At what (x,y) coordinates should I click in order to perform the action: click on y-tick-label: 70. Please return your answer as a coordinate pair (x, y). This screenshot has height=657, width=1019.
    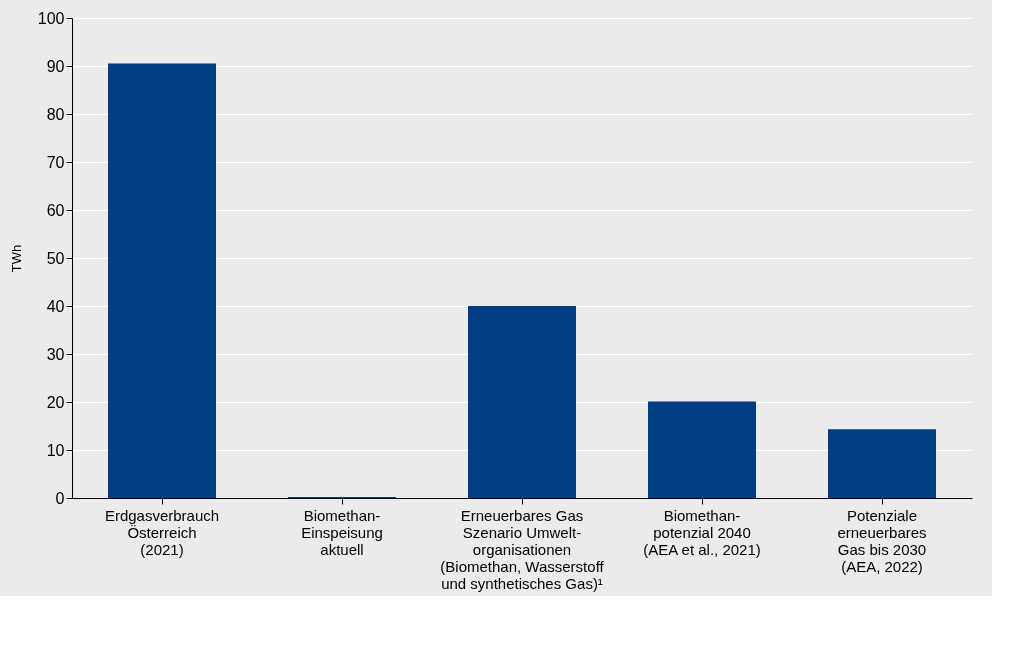
    Looking at the image, I should click on (55, 162).